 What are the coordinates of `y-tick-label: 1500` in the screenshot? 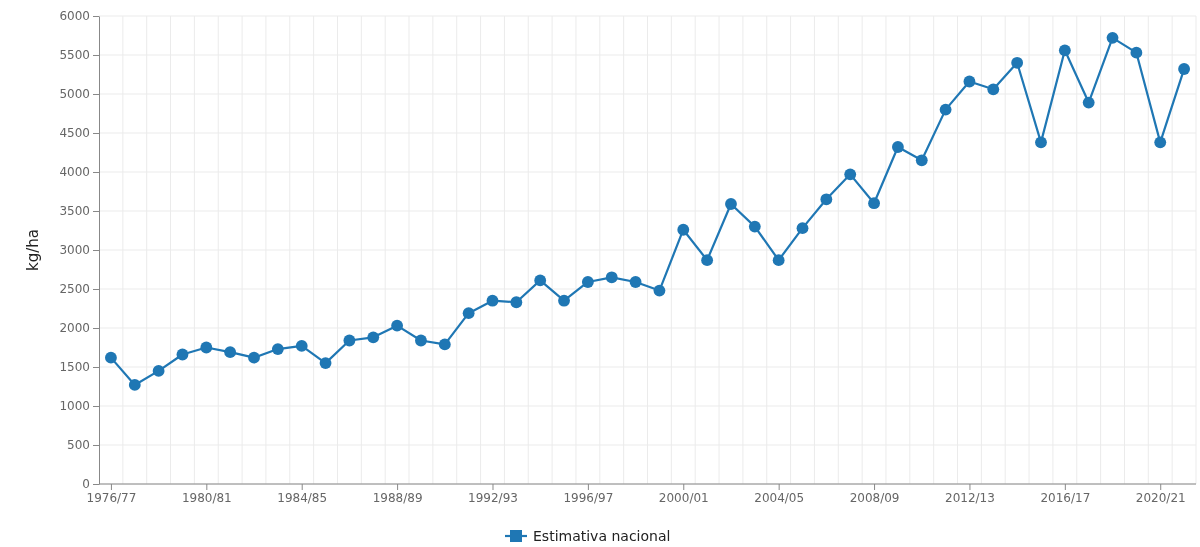 It's located at (74, 367).